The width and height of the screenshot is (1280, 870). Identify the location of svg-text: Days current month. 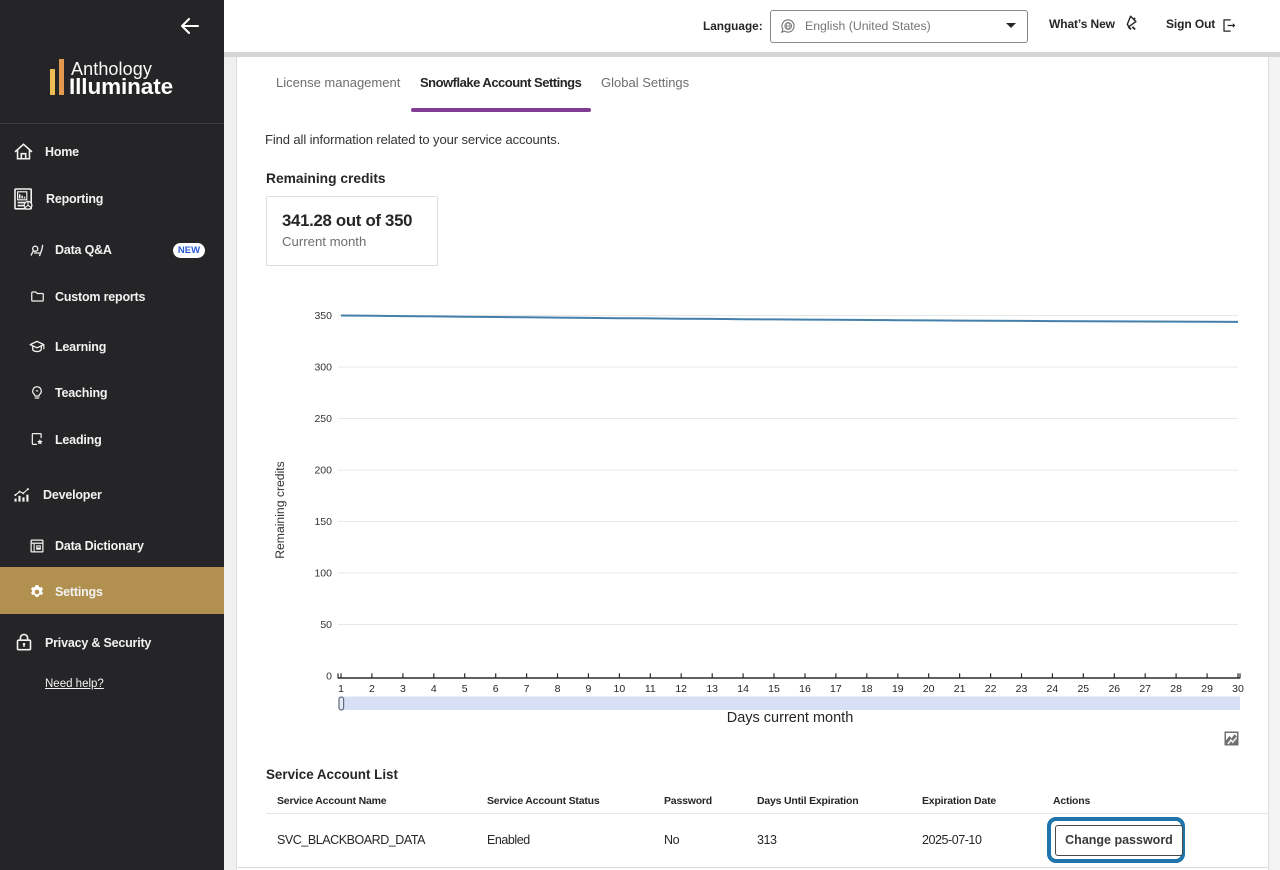
(790, 718).